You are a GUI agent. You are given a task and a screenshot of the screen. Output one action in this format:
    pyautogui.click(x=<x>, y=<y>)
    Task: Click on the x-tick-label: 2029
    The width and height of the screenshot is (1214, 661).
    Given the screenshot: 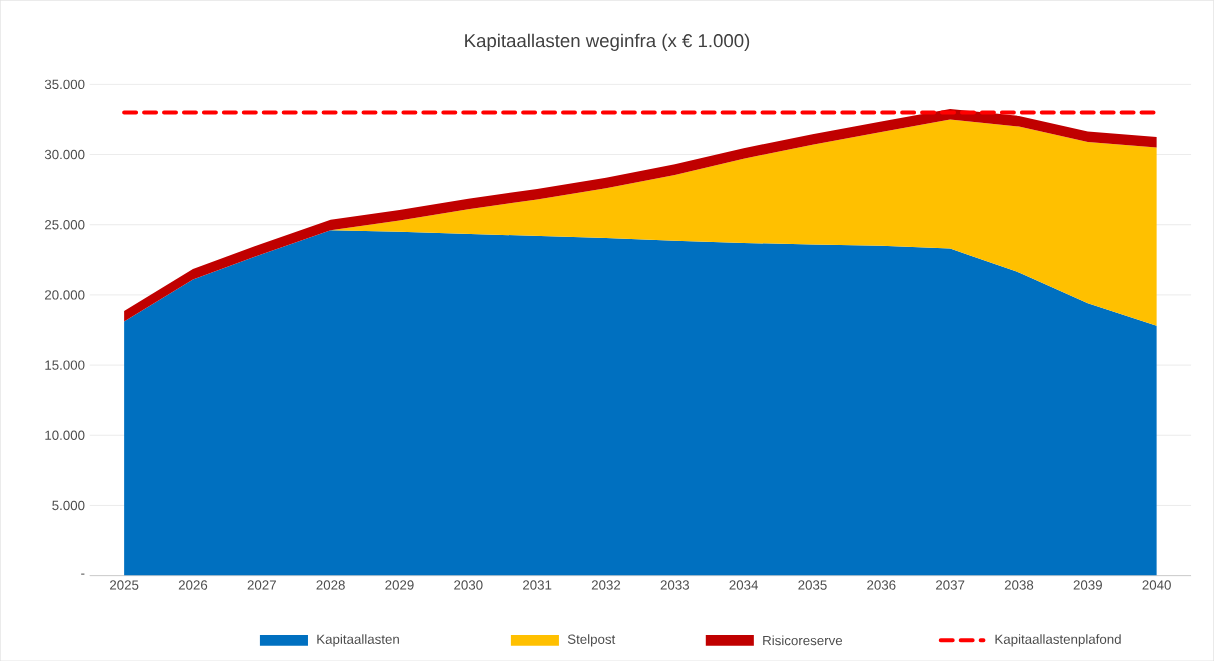 What is the action you would take?
    pyautogui.click(x=399, y=585)
    